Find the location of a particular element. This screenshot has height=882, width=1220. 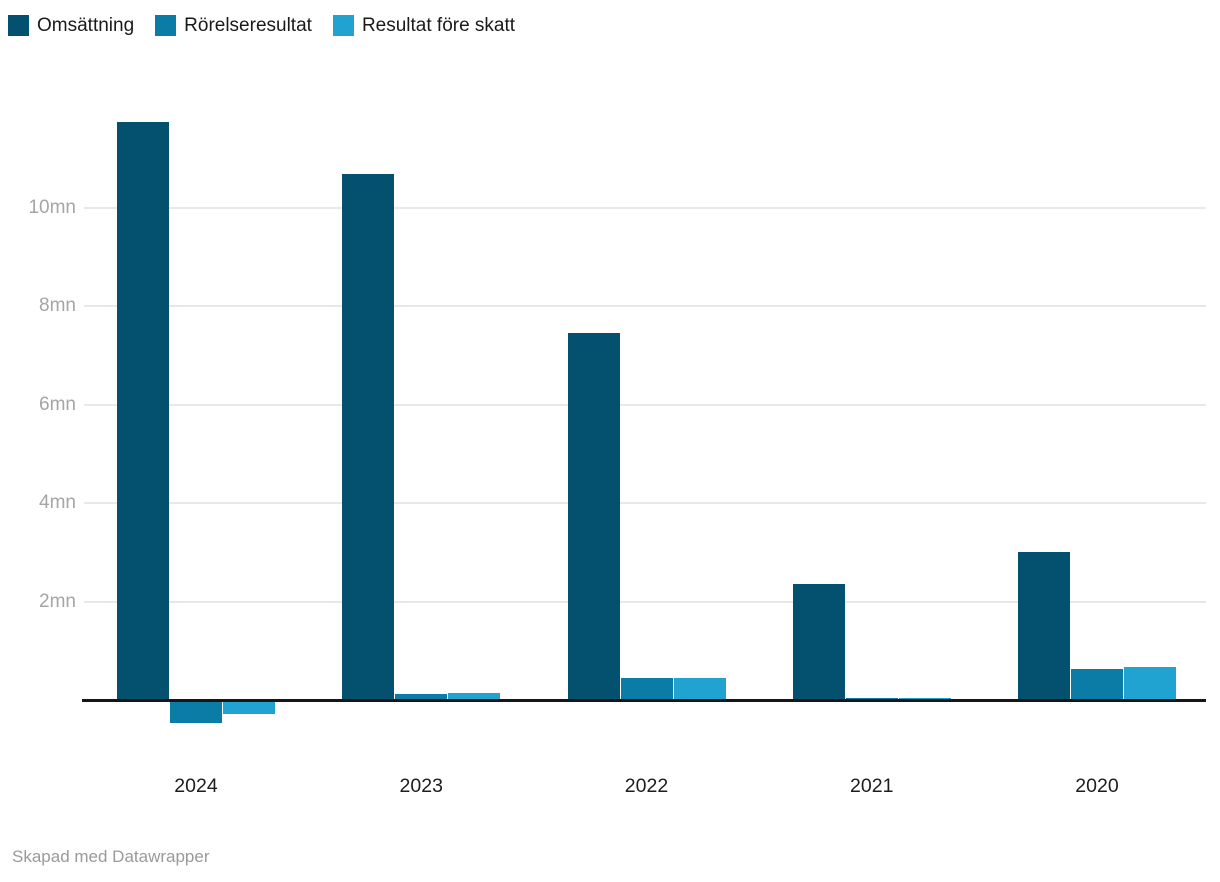

legend-item-omsattning: Omsättning is located at coordinates (71, 25).